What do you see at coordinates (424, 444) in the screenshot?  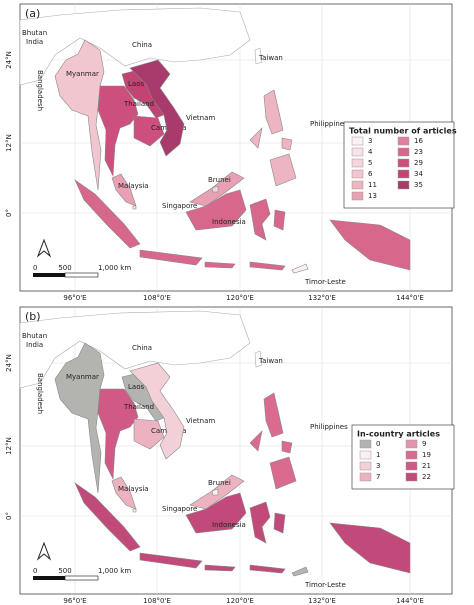 I see `legend-label: 9` at bounding box center [424, 444].